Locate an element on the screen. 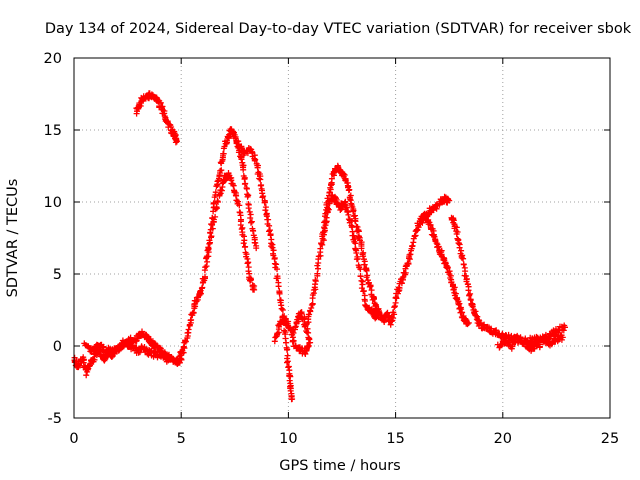 Image resolution: width=640 pixels, height=480 pixels. x-tick-label: 15 is located at coordinates (395, 439).